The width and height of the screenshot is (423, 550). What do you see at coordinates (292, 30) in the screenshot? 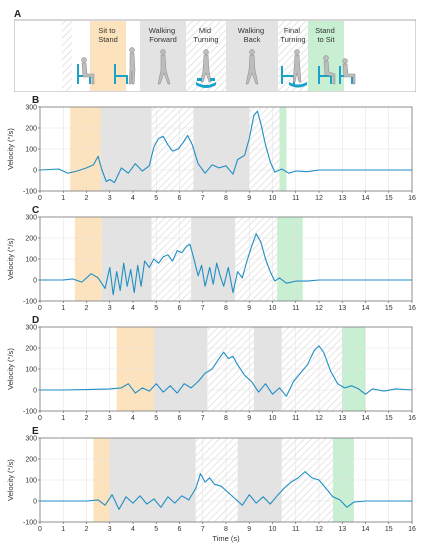
I see `phase-label-line: Final` at bounding box center [292, 30].